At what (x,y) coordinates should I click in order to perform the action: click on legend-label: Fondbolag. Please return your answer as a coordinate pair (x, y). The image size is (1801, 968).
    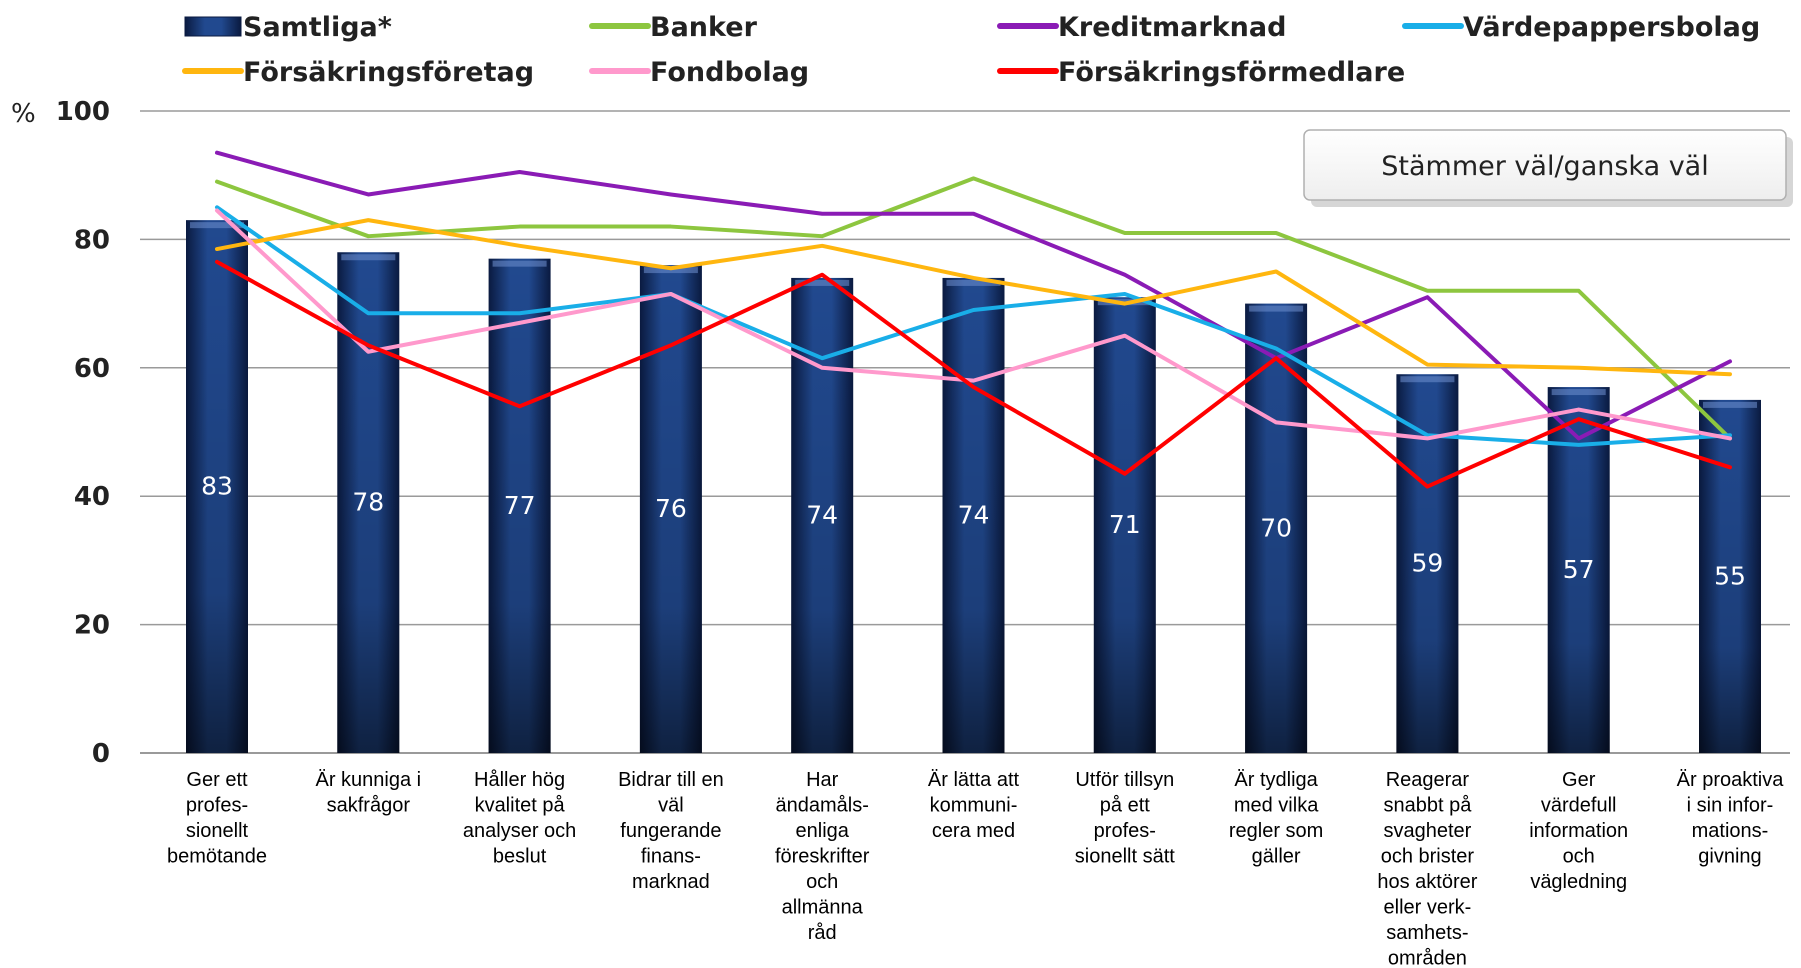
    Looking at the image, I should click on (729, 72).